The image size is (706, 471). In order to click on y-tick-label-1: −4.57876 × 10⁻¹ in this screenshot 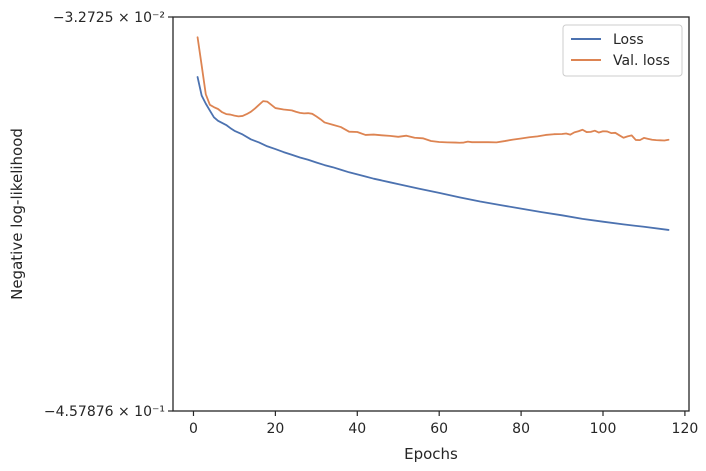, I will do `click(104, 412)`.